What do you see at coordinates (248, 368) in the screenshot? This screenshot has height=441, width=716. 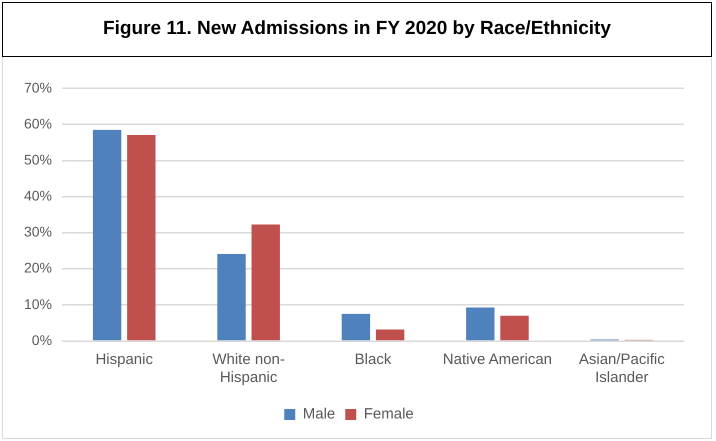 I see `x-tick-label: White non-Hispanic` at bounding box center [248, 368].